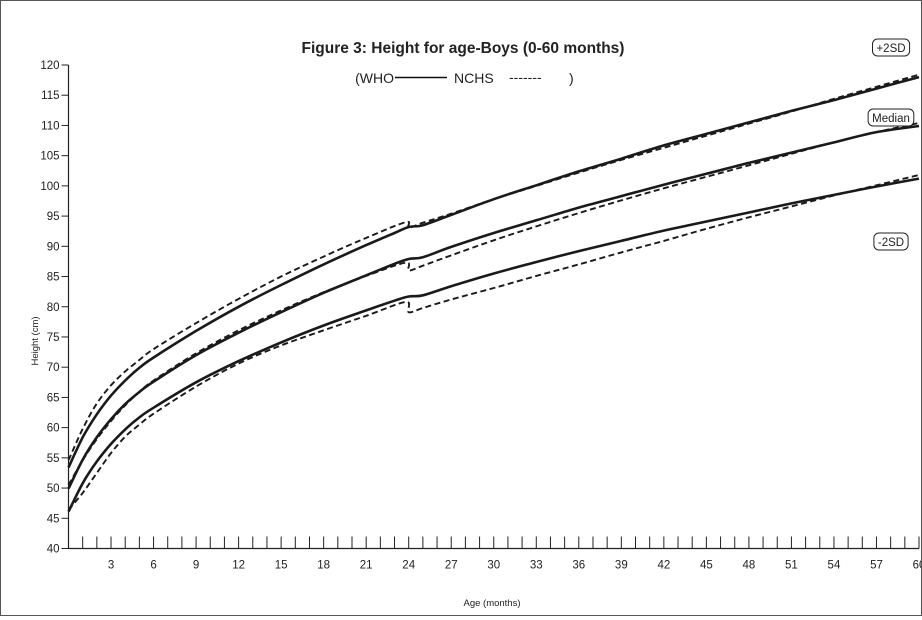 The width and height of the screenshot is (922, 620). Describe the element at coordinates (53, 398) in the screenshot. I see `y-tick-label: 65` at that location.